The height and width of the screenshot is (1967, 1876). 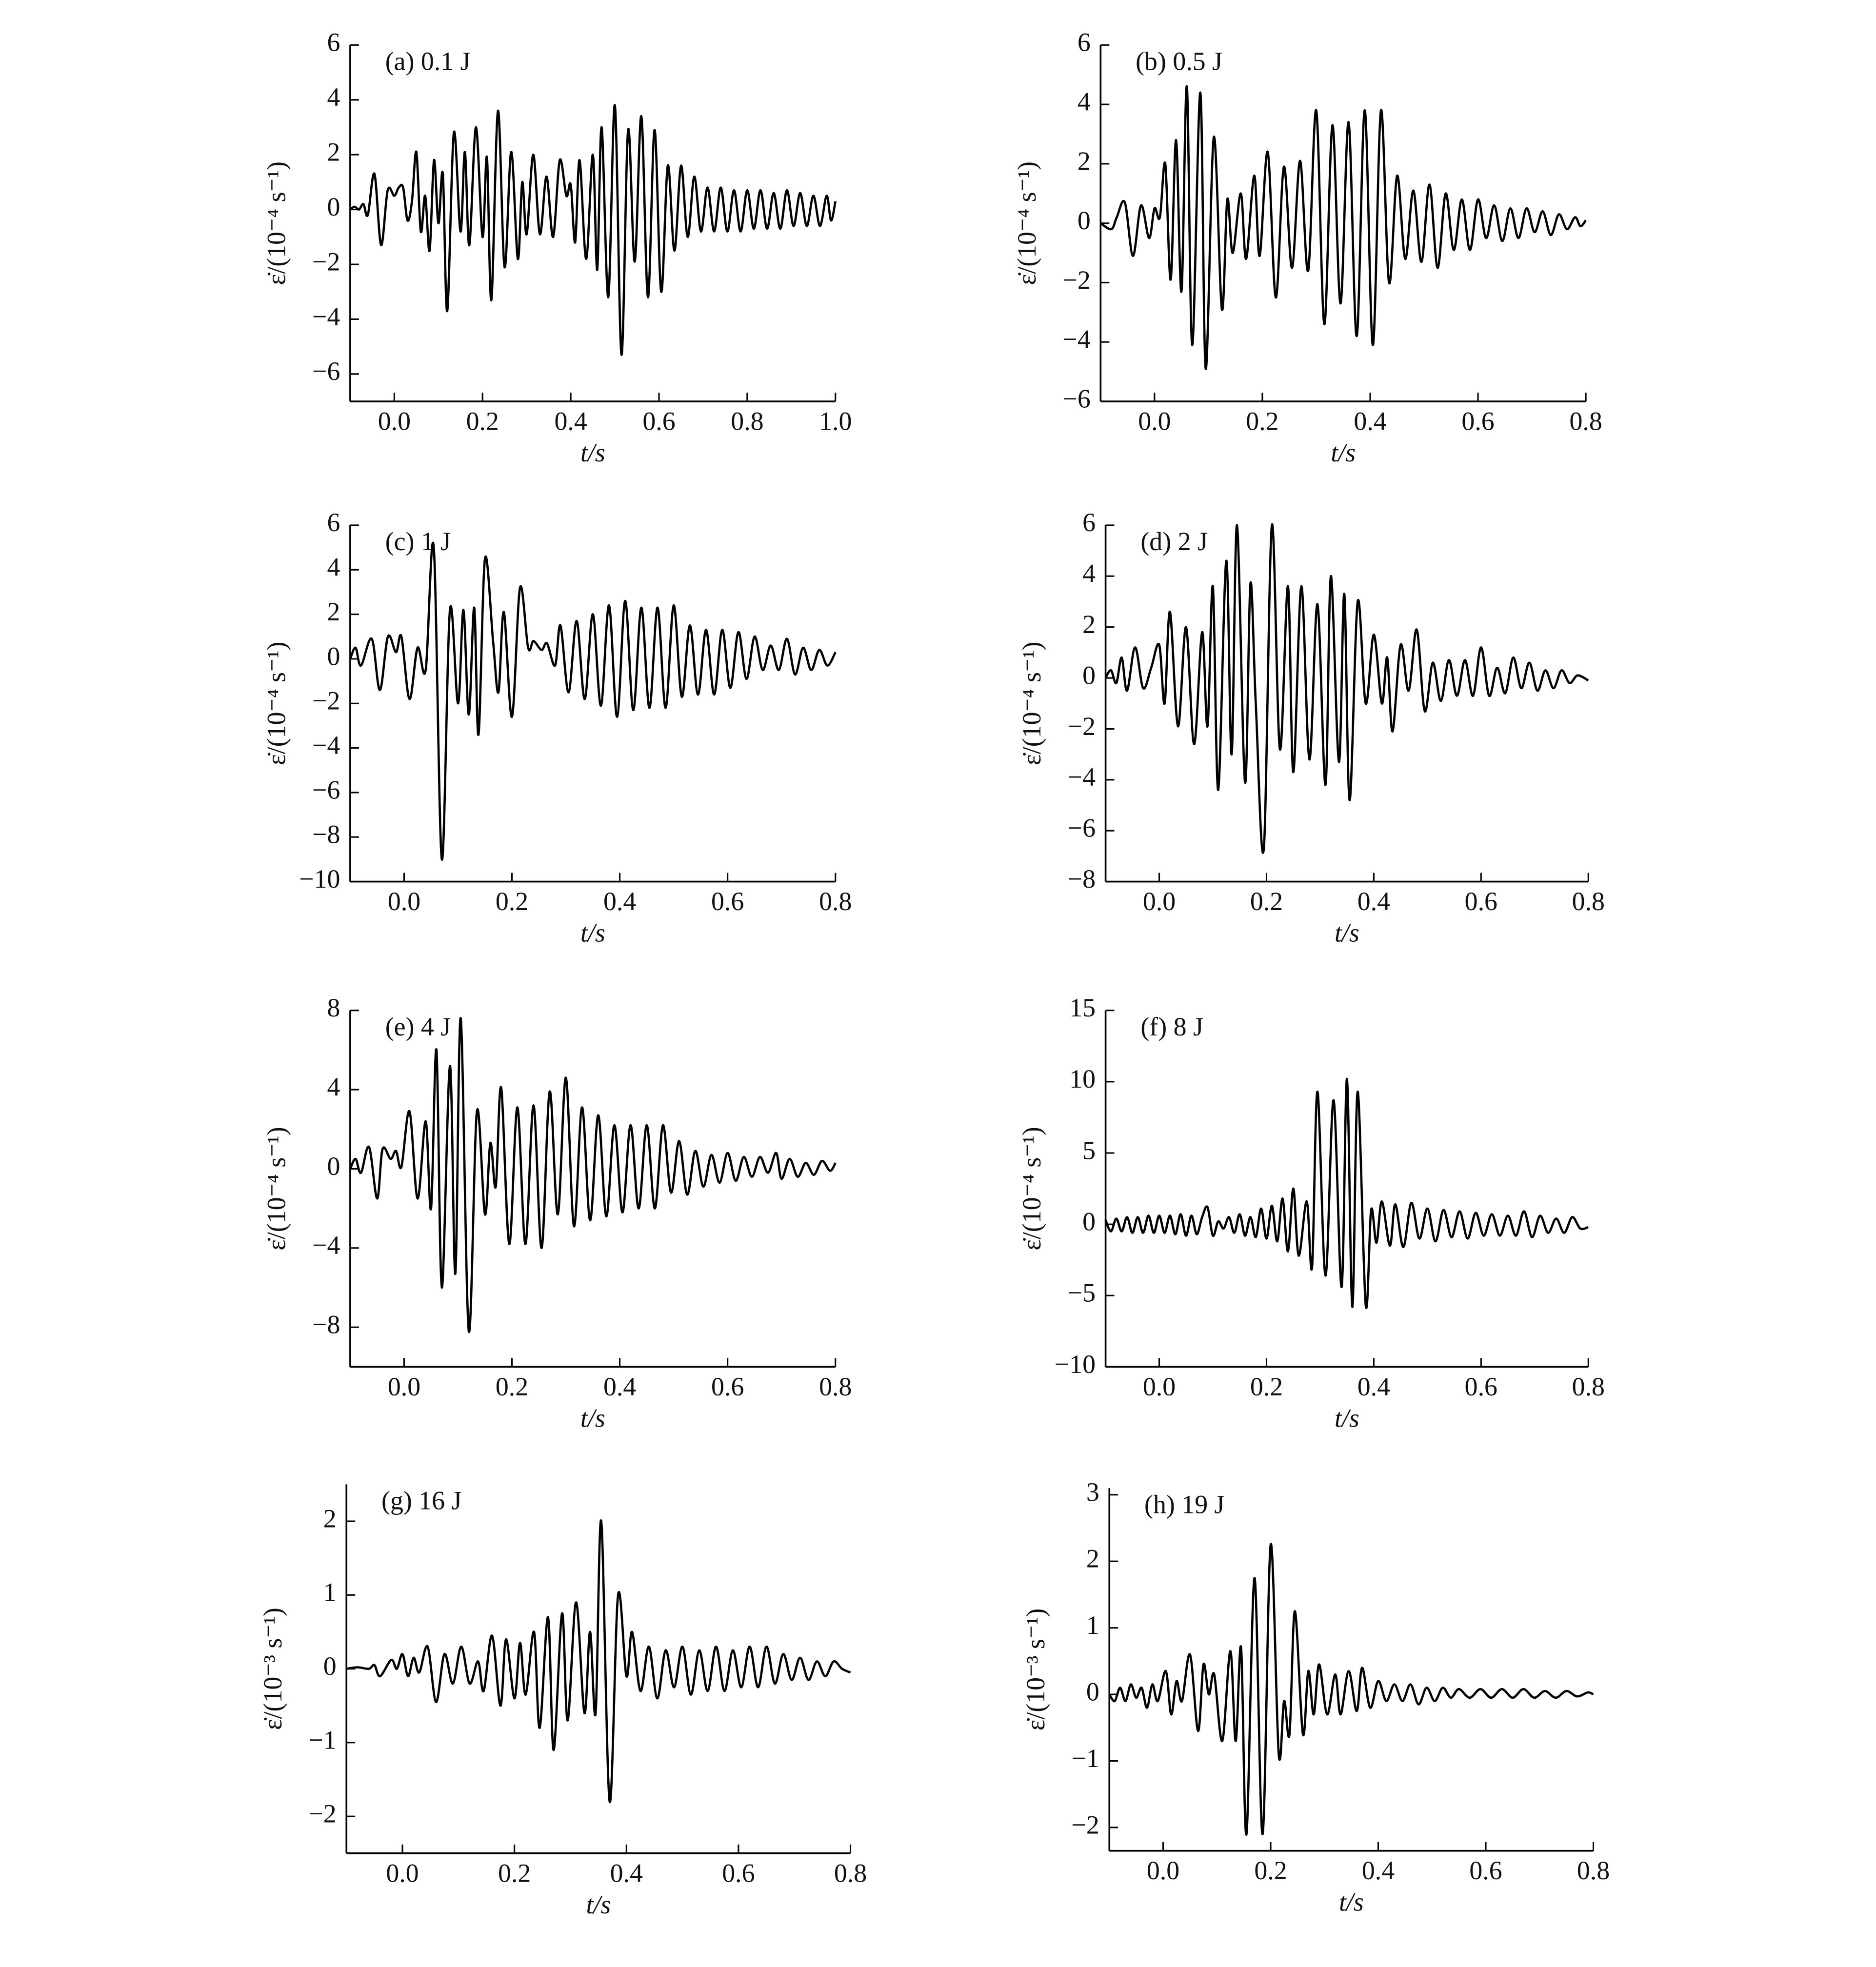 What do you see at coordinates (1082, 1293) in the screenshot?
I see `y-tick-label: −5` at bounding box center [1082, 1293].